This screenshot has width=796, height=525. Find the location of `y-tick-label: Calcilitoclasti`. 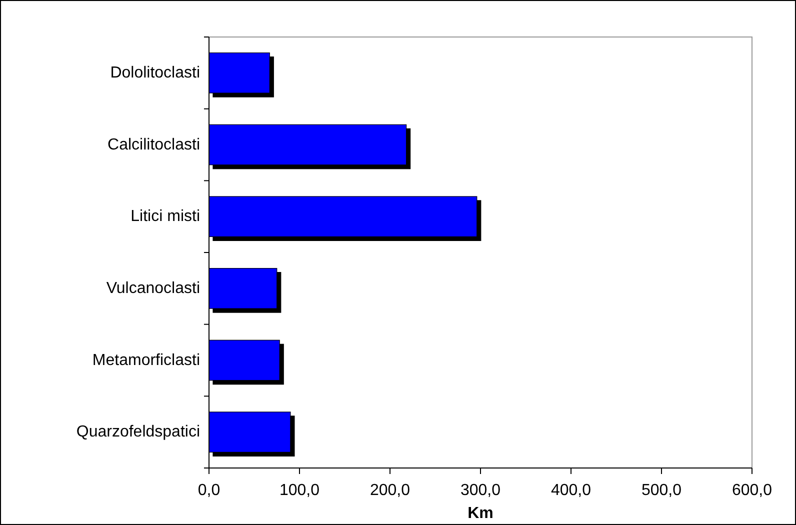

y-tick-label: Calcilitoclasti is located at coordinates (154, 145).